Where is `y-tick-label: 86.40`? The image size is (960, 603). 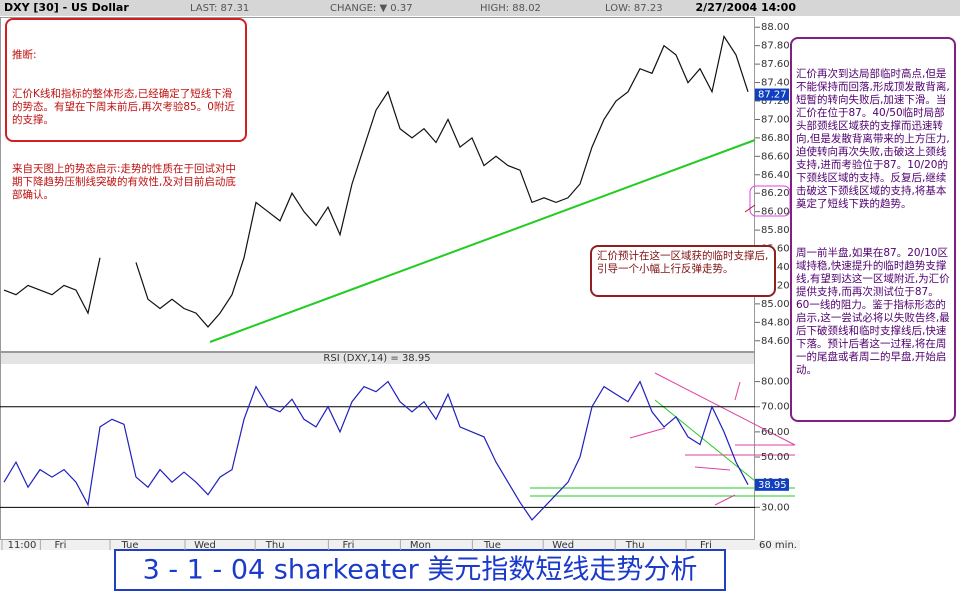
y-tick-label: 86.40 is located at coordinates (775, 175).